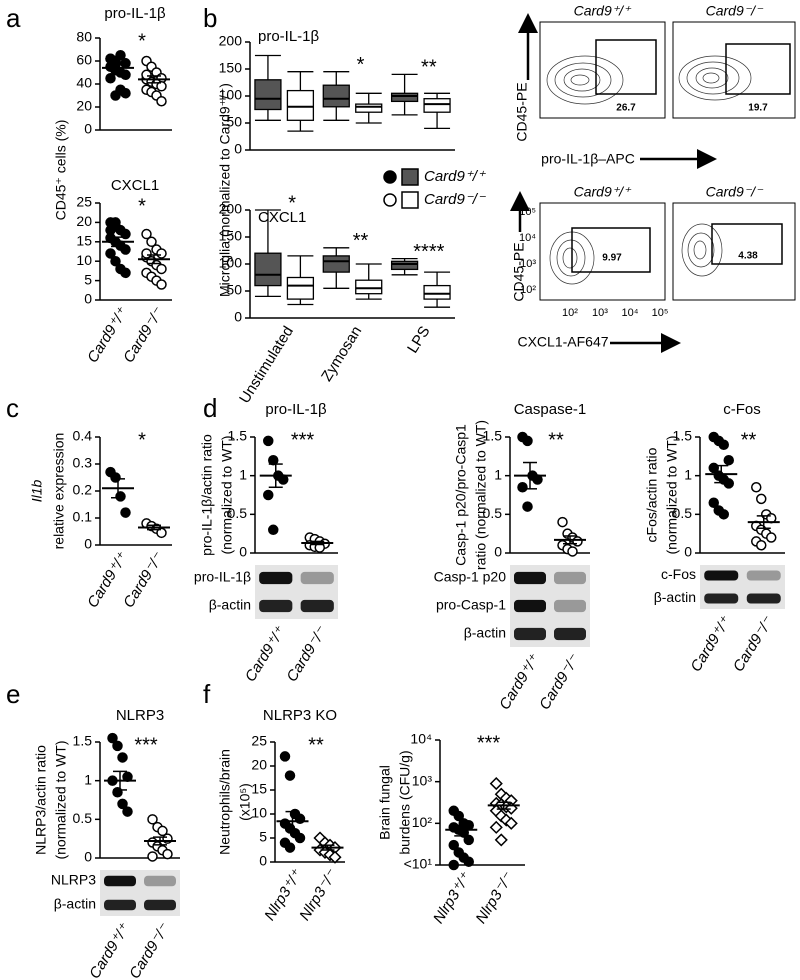 This screenshot has width=800, height=980. Describe the element at coordinates (626, 108) in the screenshot. I see `gate-value: 26.7` at that location.